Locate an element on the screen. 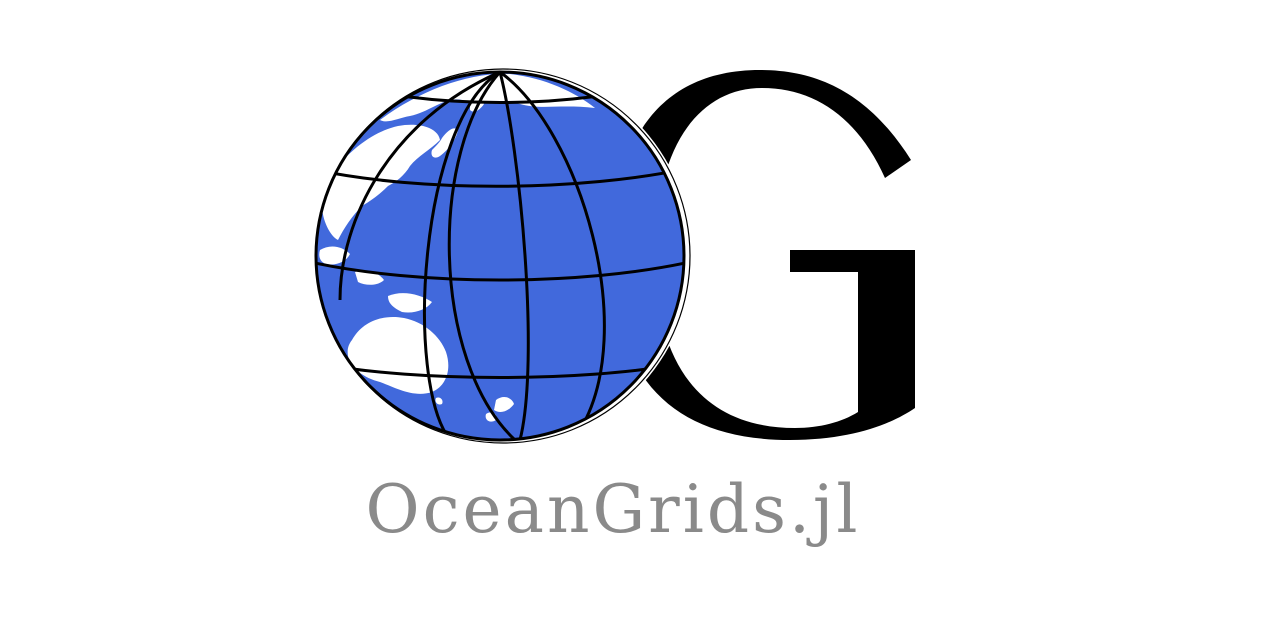  letter-g-monogram is located at coordinates (763, 255).